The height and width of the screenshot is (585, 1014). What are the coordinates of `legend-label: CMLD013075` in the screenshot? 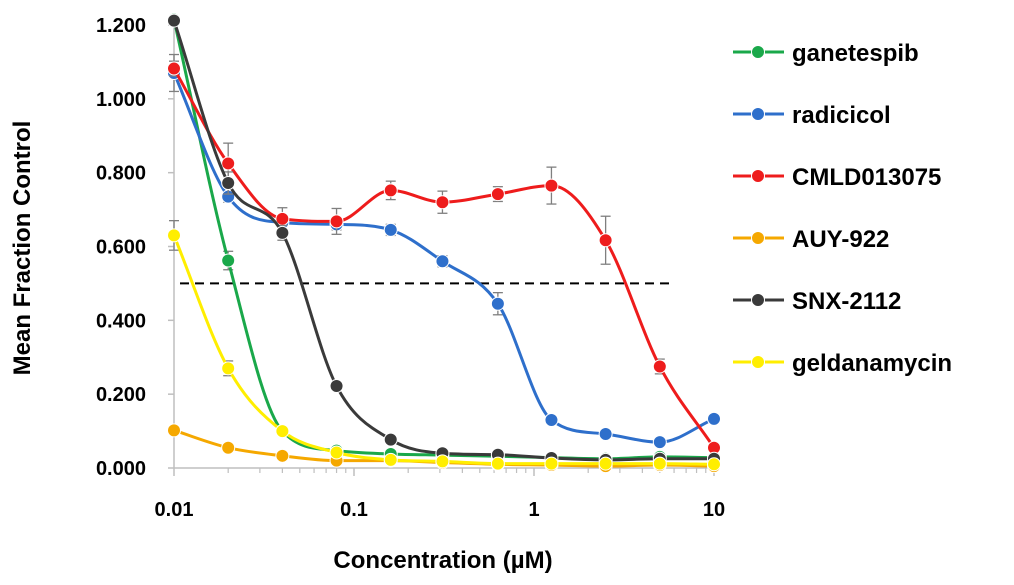 It's located at (866, 177).